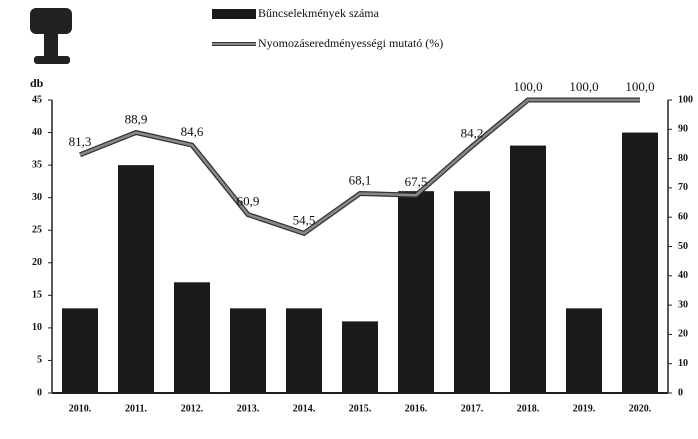  Describe the element at coordinates (37, 327) in the screenshot. I see `y-tick-label: 10` at that location.